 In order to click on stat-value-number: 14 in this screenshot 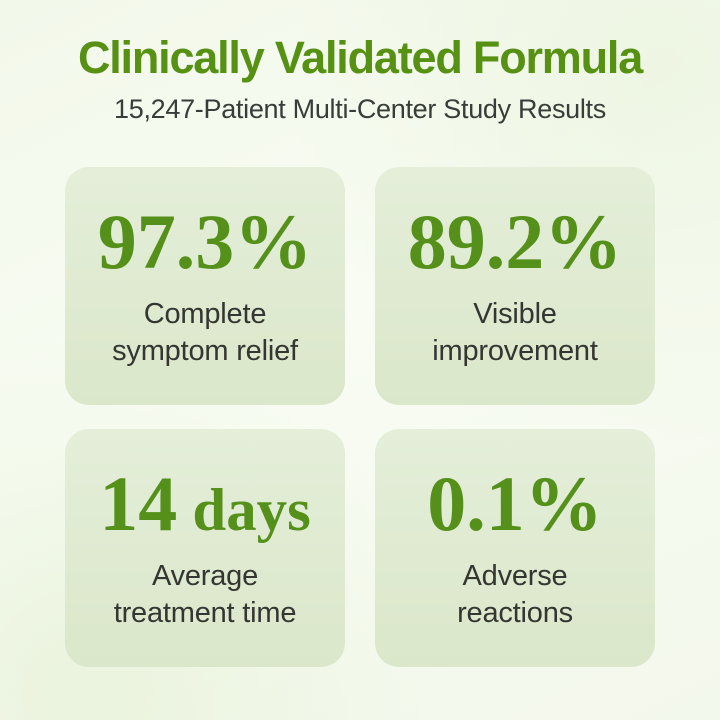, I will do `click(138, 503)`.